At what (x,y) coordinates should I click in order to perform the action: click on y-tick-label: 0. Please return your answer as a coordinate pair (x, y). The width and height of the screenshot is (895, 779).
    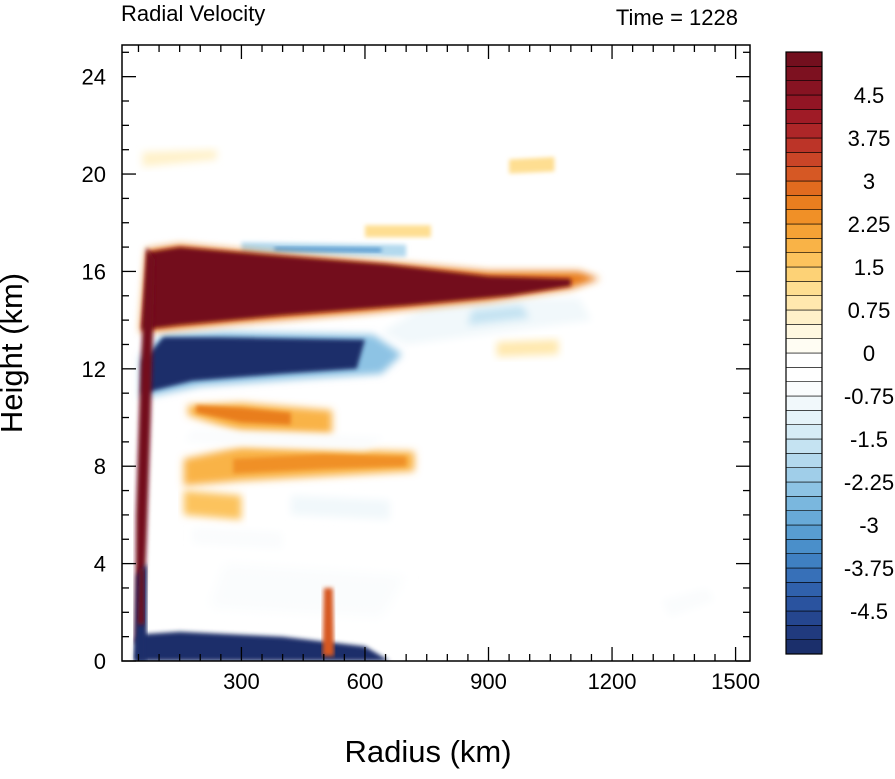
    Looking at the image, I should click on (100, 661).